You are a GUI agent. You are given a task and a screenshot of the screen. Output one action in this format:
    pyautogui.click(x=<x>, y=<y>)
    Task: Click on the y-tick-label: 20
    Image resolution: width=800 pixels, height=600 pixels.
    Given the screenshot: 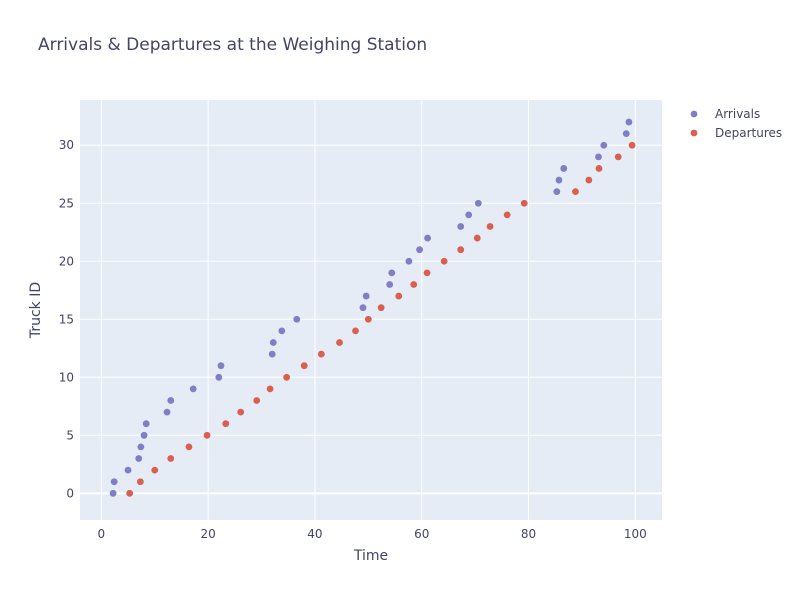 What is the action you would take?
    pyautogui.click(x=66, y=261)
    